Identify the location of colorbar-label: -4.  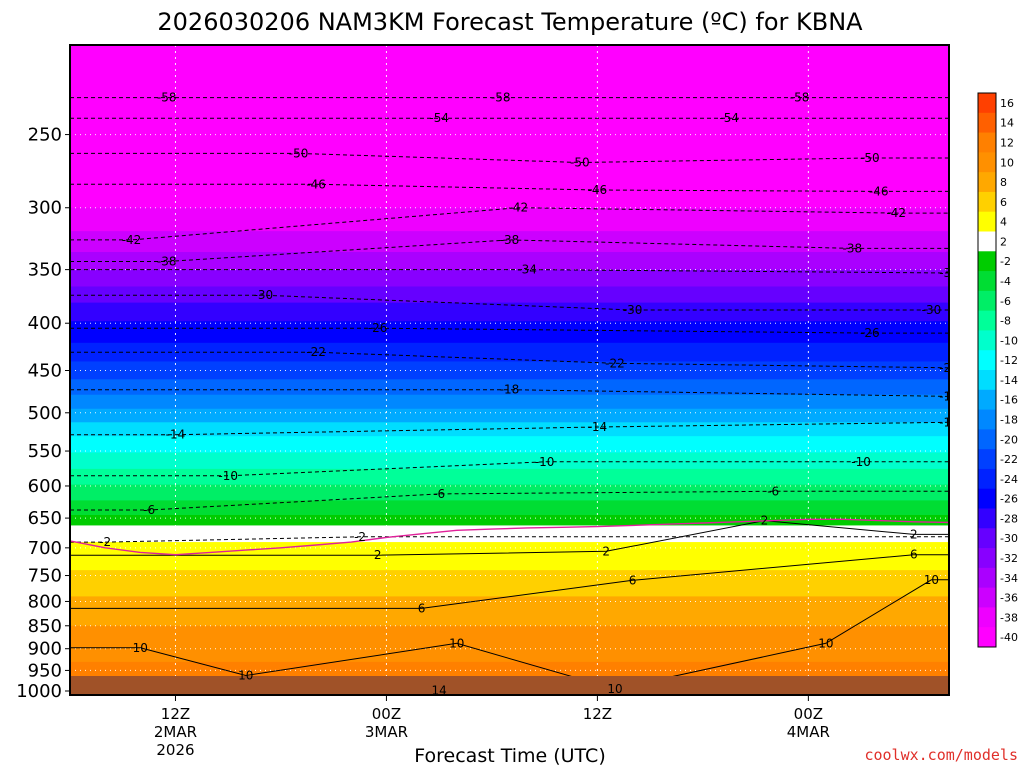
(1005, 281).